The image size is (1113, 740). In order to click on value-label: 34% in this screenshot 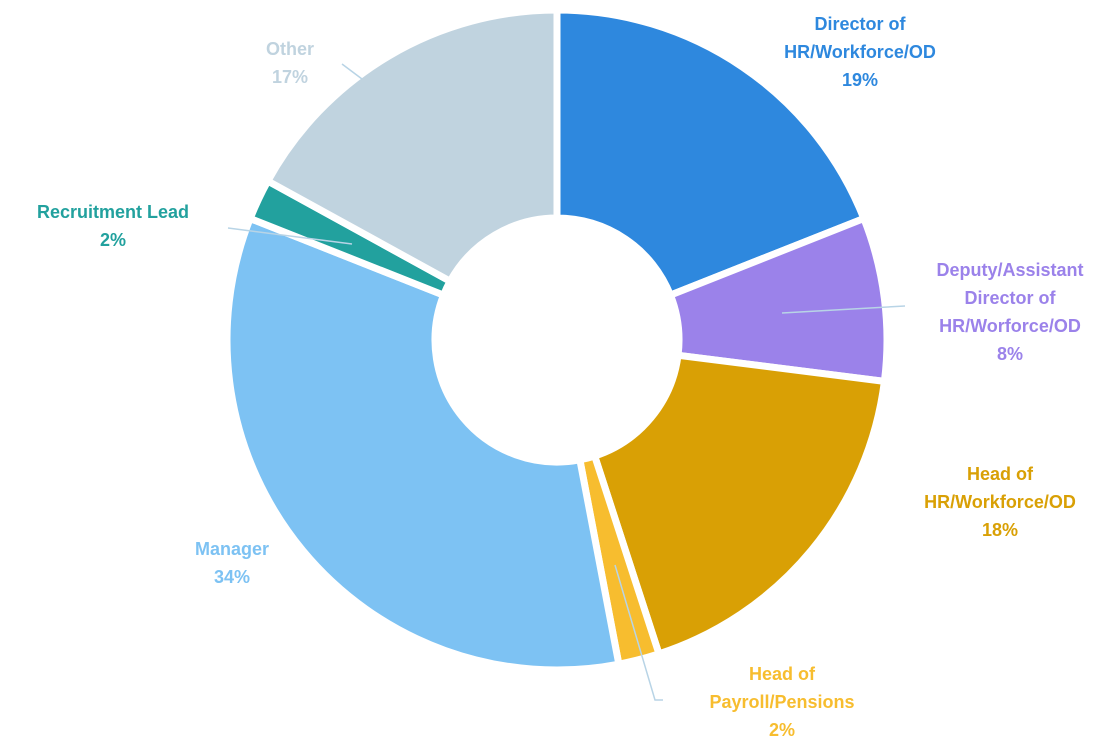, I will do `click(232, 577)`.